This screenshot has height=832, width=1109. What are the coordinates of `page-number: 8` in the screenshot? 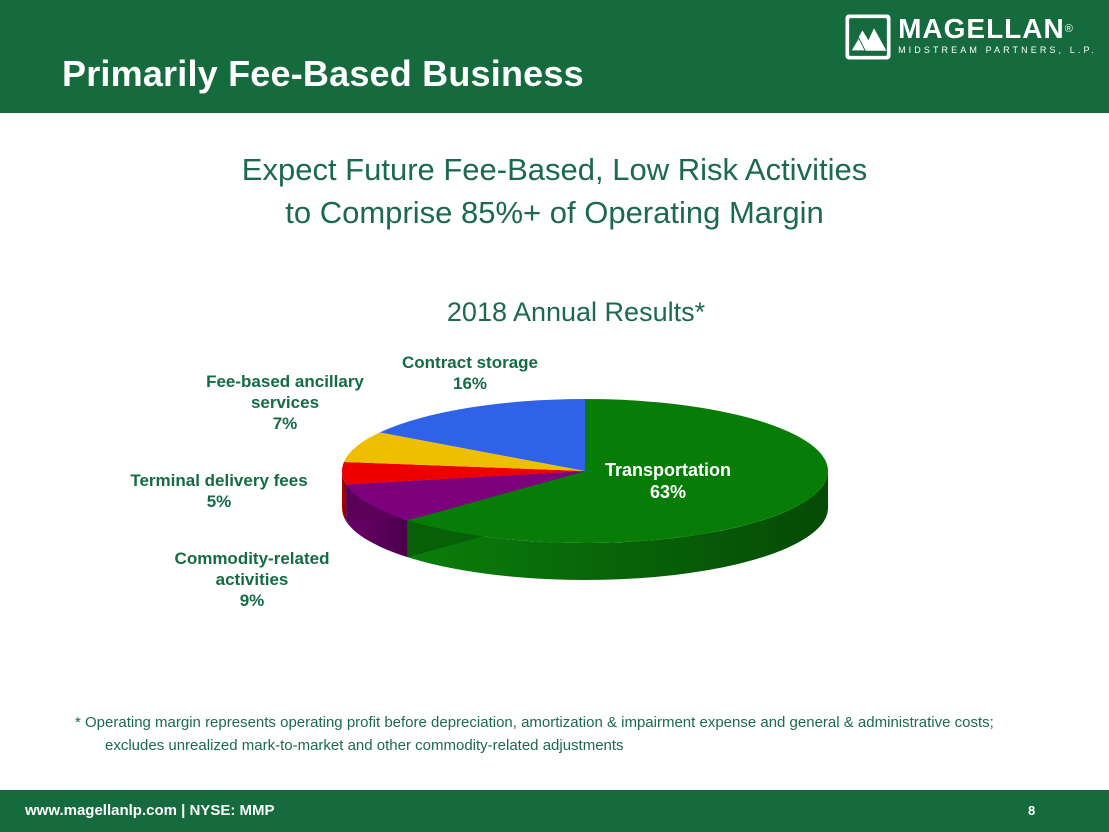 It's located at (1032, 810).